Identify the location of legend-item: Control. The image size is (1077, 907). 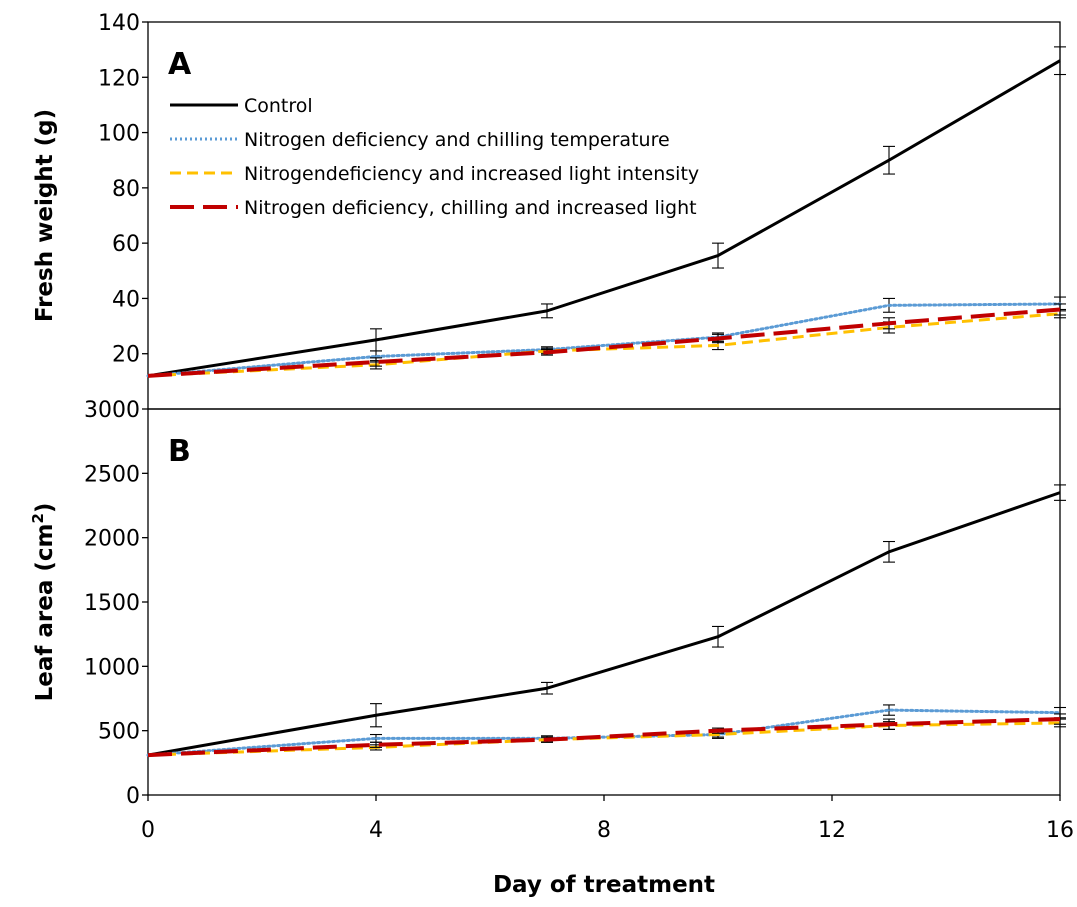
(241, 106).